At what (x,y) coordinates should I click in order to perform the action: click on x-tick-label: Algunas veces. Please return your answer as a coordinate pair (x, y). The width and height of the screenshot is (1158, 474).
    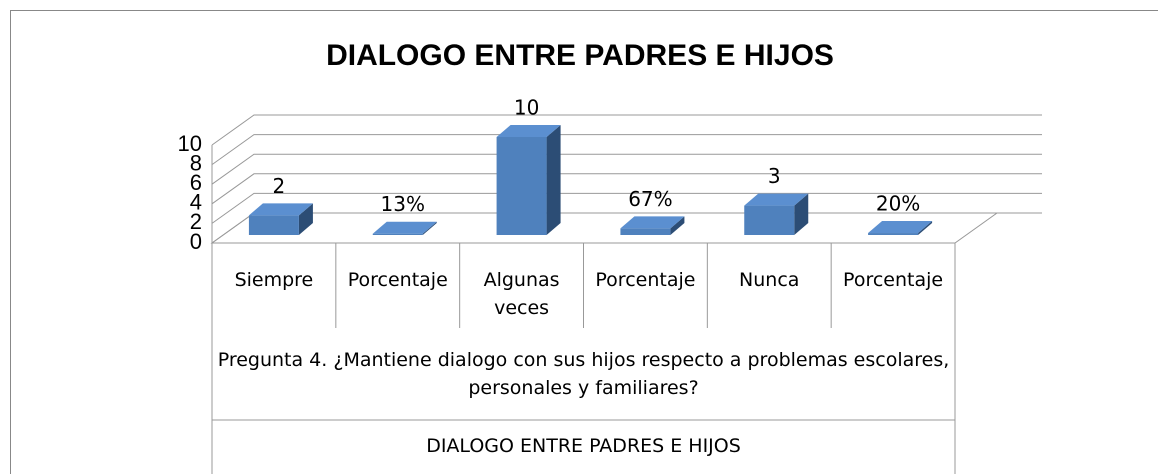
    Looking at the image, I should click on (521, 294).